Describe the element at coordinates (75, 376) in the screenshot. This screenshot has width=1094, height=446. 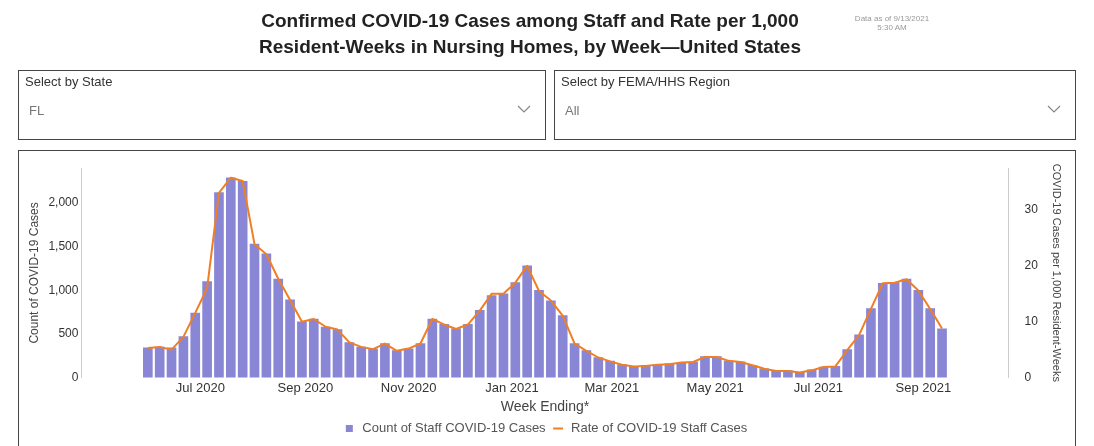
I see `y-tick-label: 0` at that location.